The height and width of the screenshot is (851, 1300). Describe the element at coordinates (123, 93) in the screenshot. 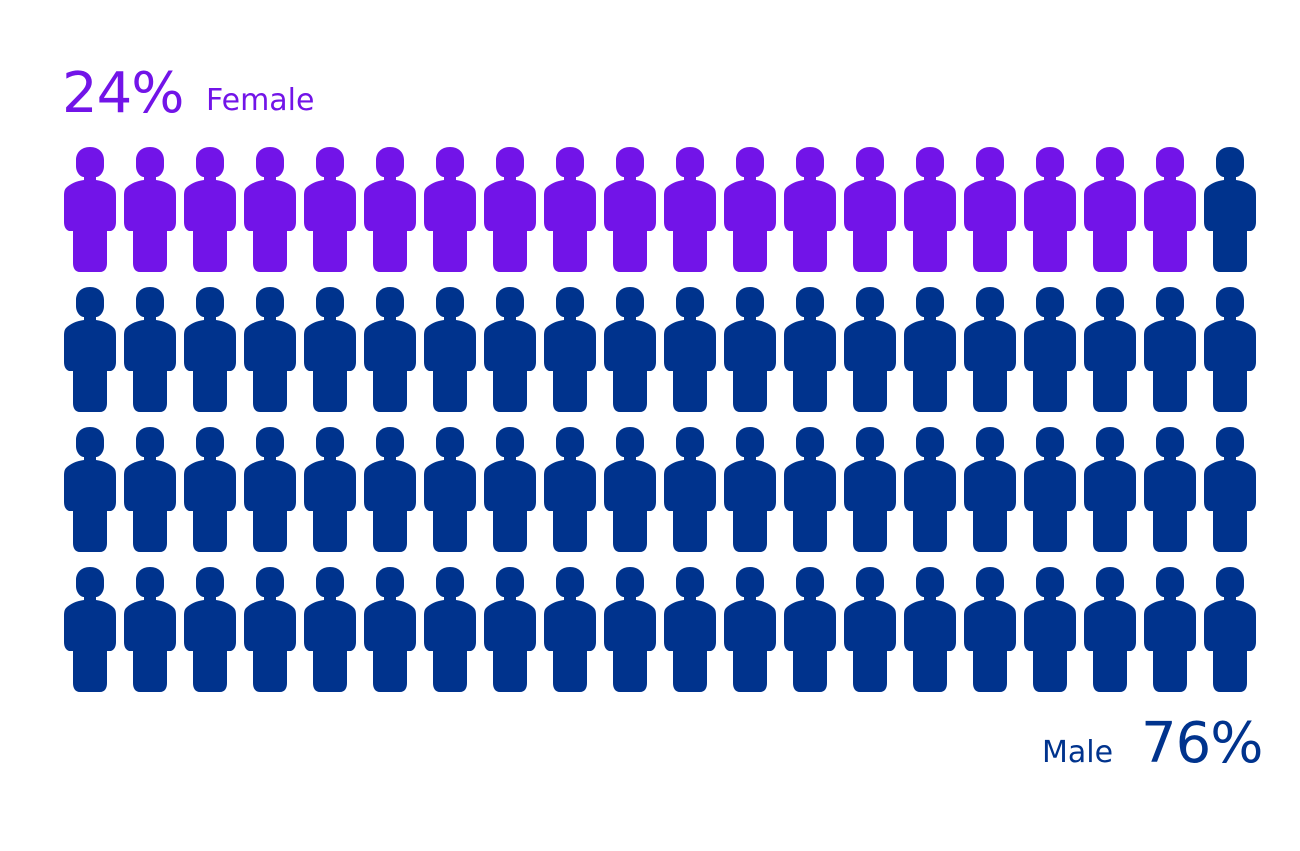

I see `female-percentage: 24%` at that location.